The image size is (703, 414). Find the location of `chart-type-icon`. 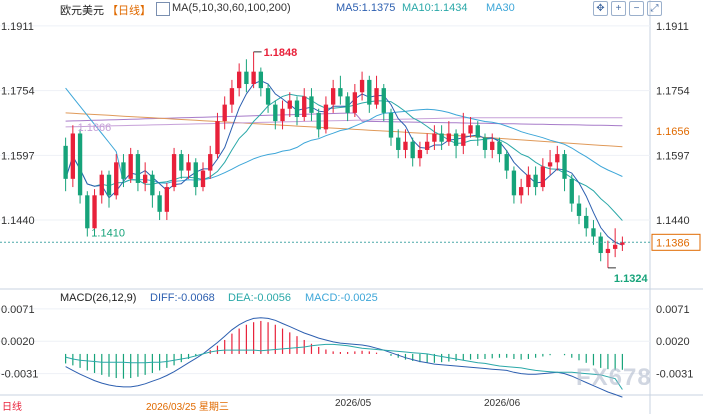

chart-type-icon is located at coordinates (163, 9).